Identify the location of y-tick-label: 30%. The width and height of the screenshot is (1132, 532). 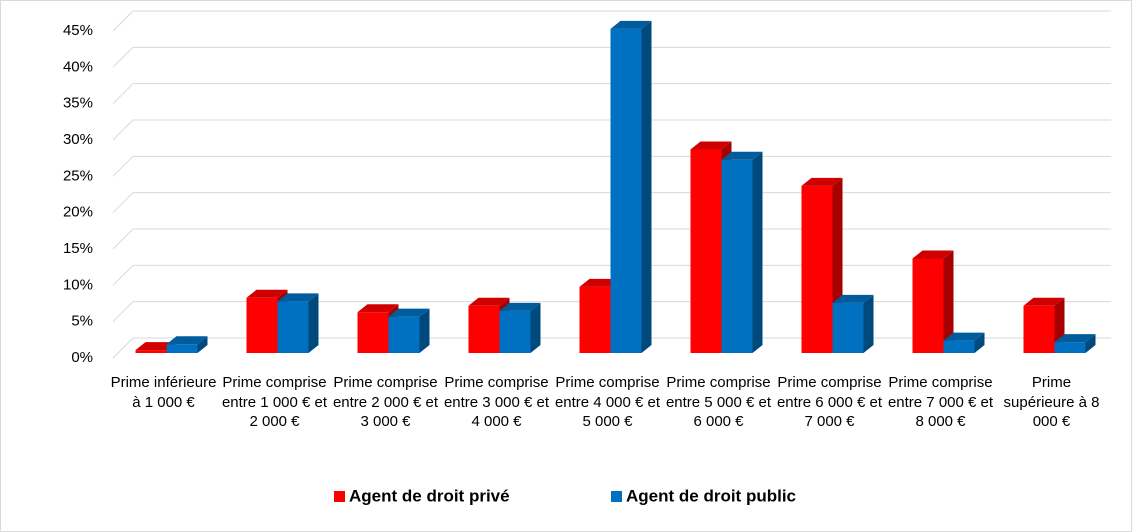
(78, 139).